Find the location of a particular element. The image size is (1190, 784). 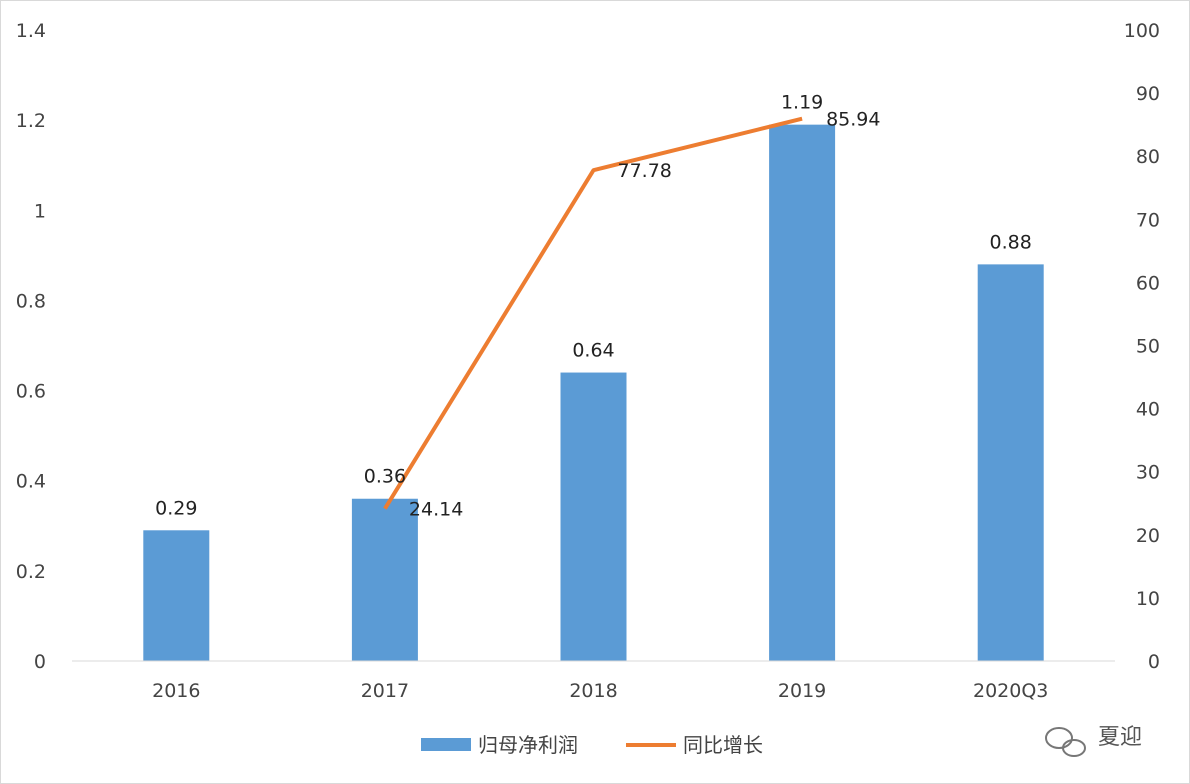

bar-value-label: 0.29 is located at coordinates (176, 508).